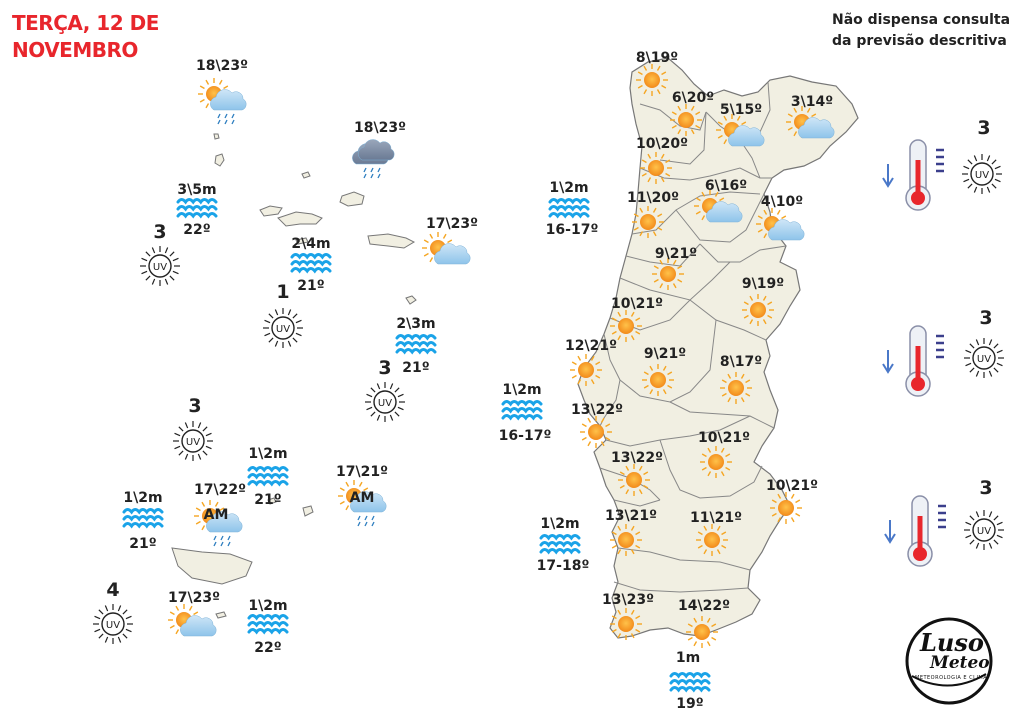  What do you see at coordinates (726, 186) in the screenshot?
I see `mainland-city-temp: 6\16º` at bounding box center [726, 186].